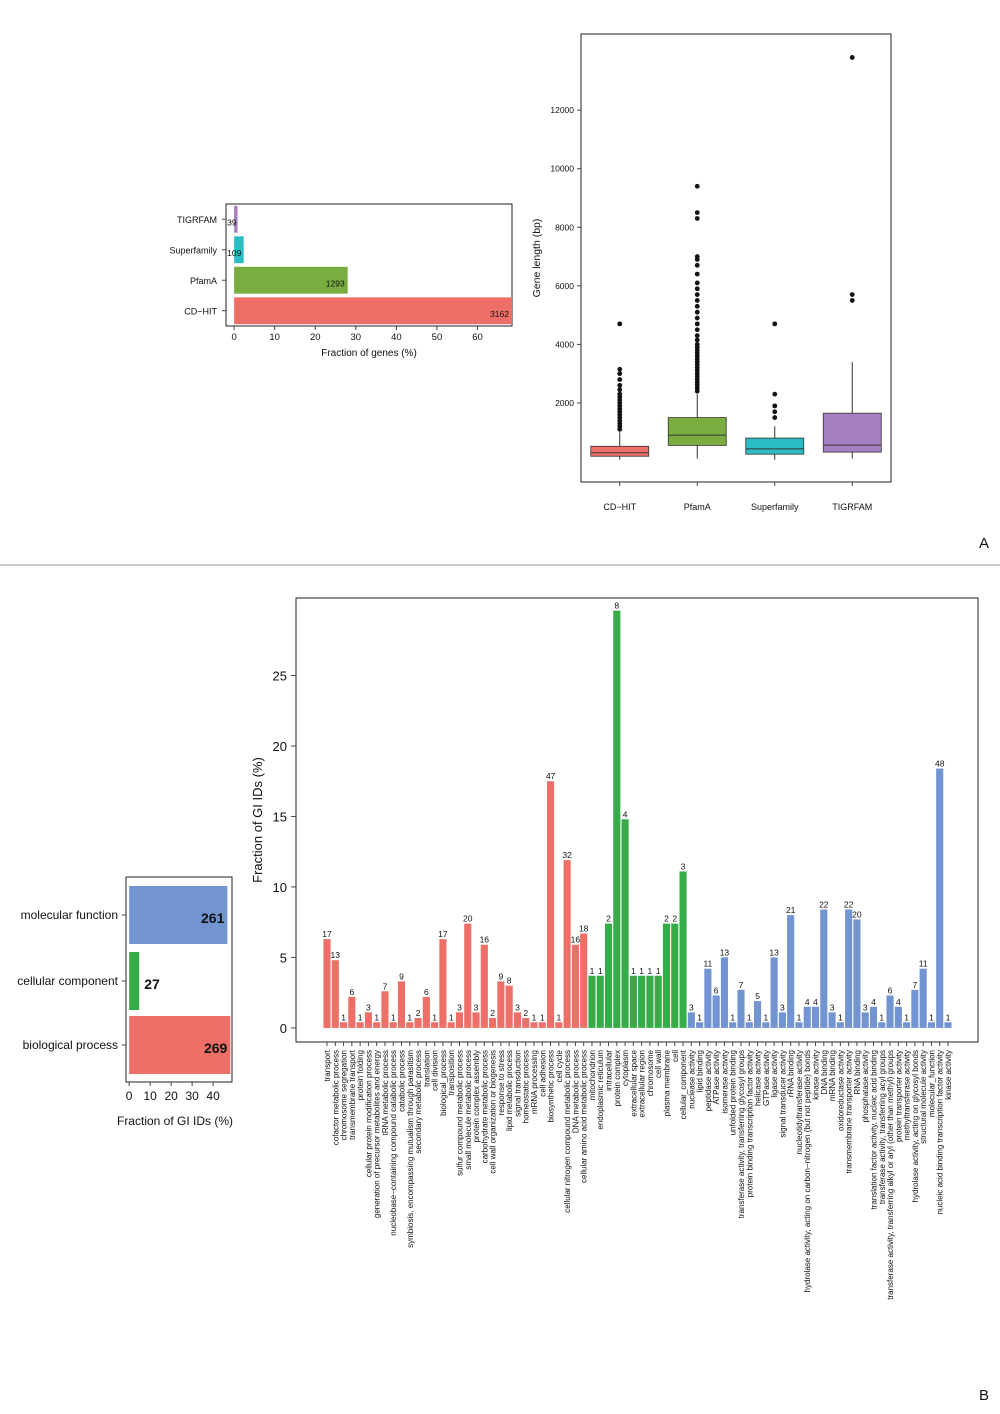  Describe the element at coordinates (351, 992) in the screenshot. I see `data-label: 6` at that location.